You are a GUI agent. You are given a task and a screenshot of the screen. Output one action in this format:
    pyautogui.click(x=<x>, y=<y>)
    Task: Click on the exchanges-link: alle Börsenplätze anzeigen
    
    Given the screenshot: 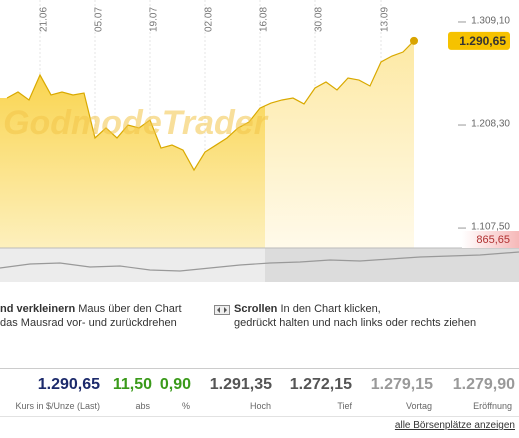 What is the action you would take?
    pyautogui.click(x=454, y=425)
    